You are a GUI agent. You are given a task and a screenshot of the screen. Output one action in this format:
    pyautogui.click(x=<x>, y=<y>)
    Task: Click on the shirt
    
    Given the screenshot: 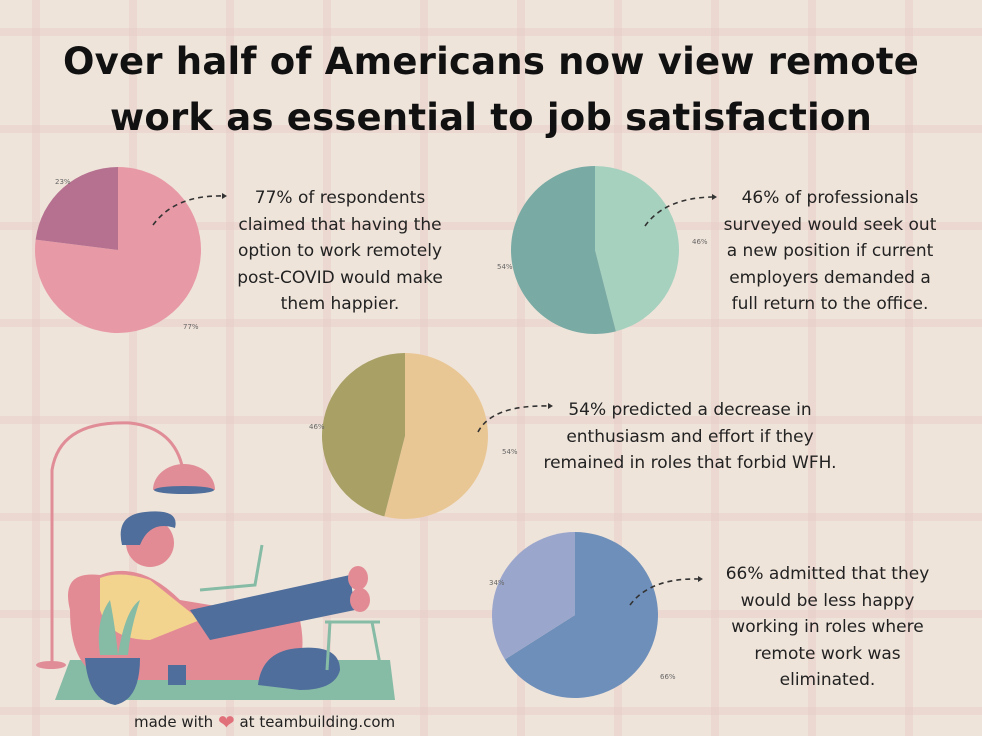 What is the action you would take?
    pyautogui.click(x=150, y=607)
    